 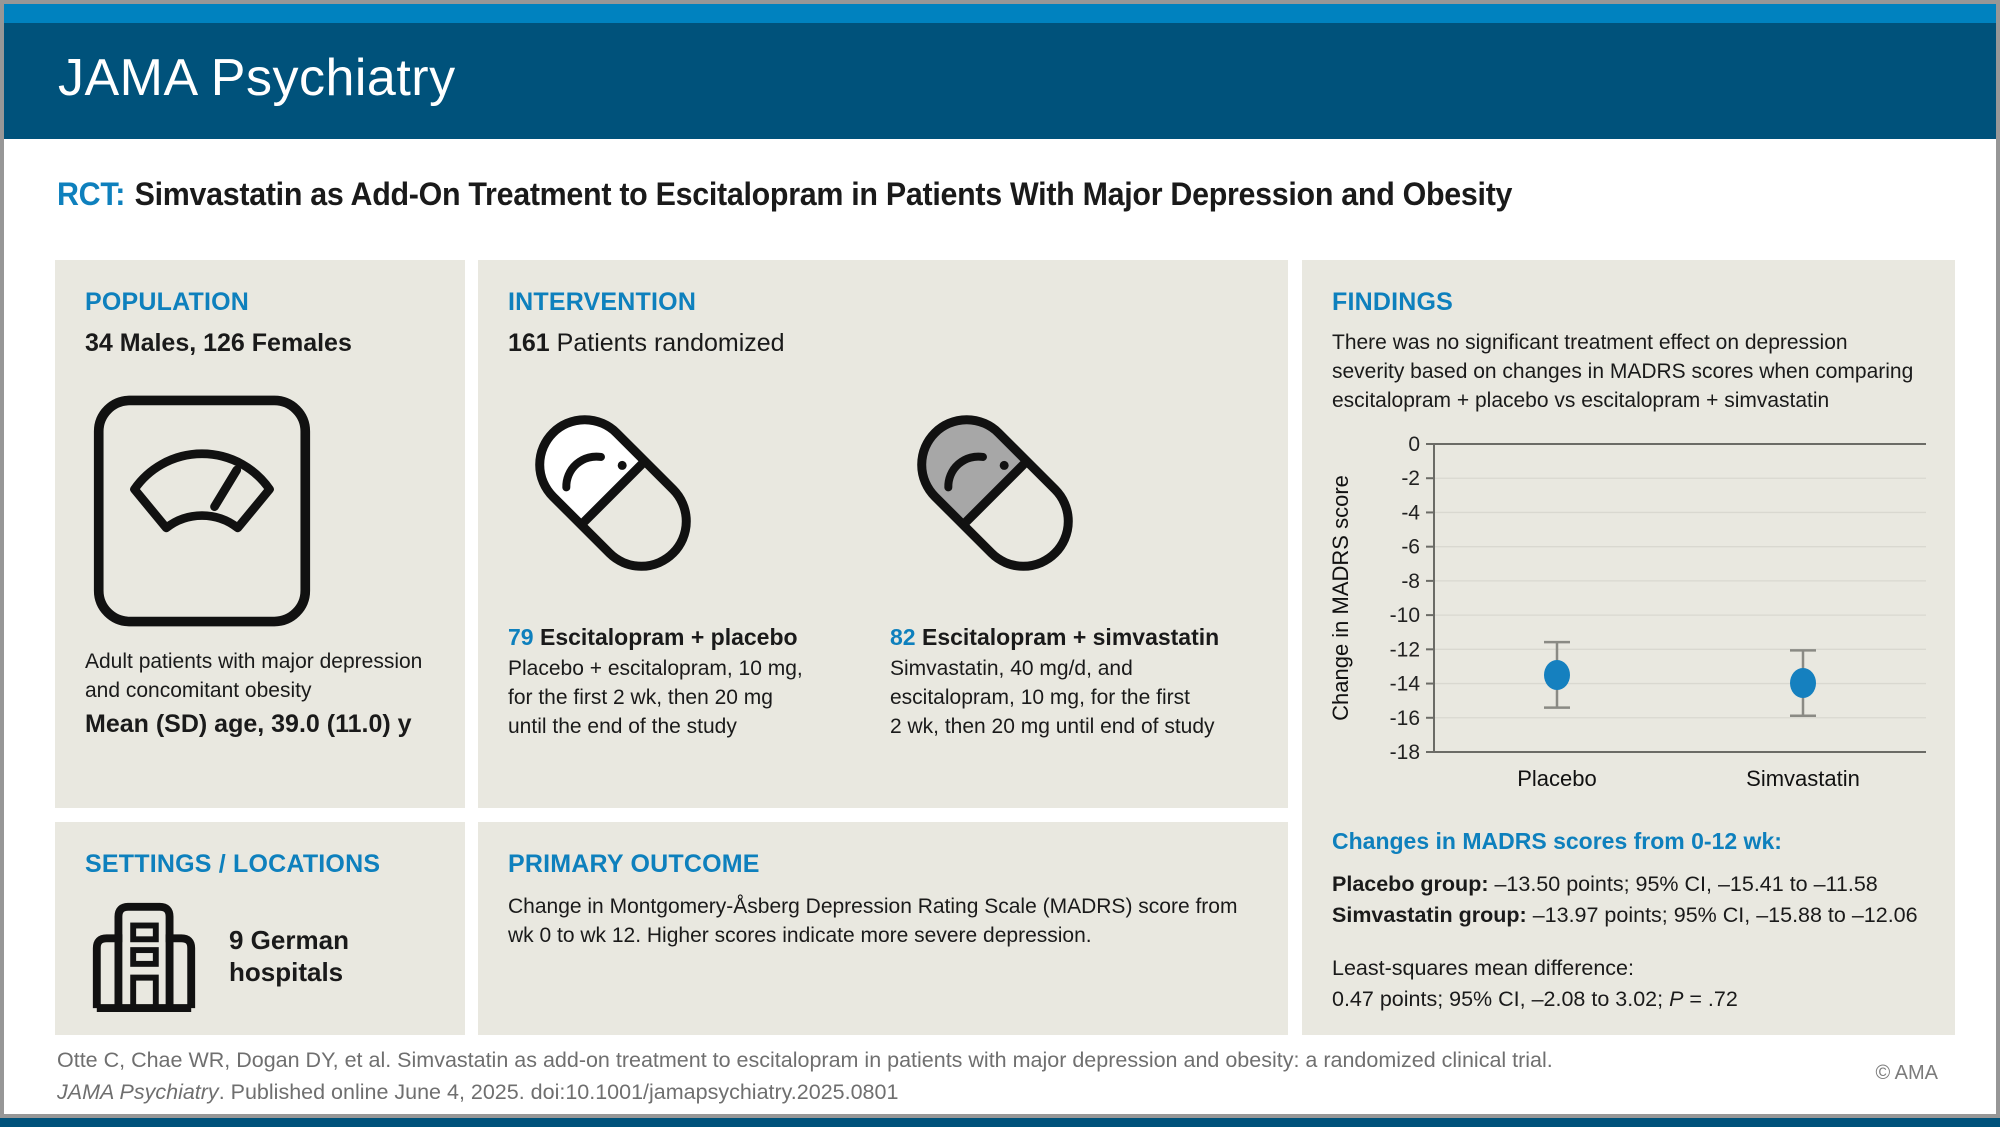 I want to click on lsmd-p-symbol: P, so click(x=1676, y=999).